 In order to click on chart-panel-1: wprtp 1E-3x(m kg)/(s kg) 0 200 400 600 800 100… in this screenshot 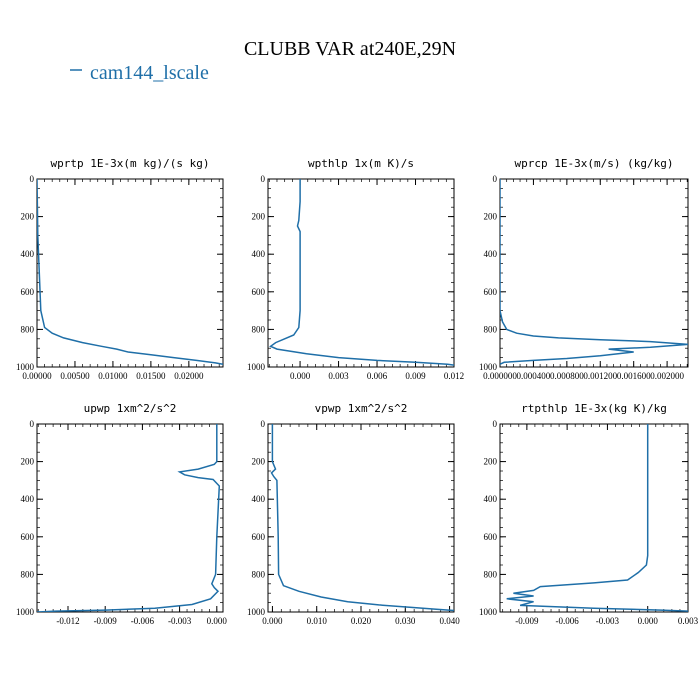, I will do `click(120, 269)`.